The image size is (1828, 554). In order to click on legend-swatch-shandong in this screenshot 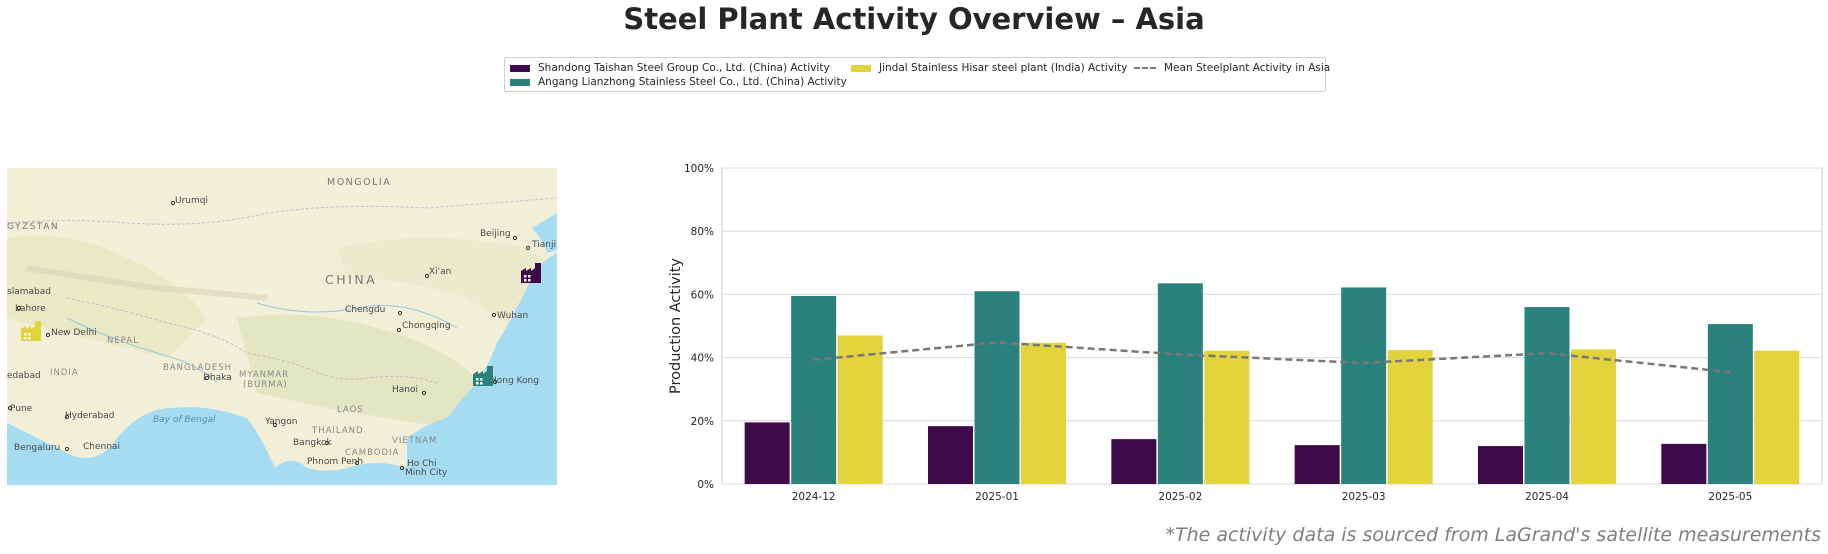, I will do `click(520, 68)`.